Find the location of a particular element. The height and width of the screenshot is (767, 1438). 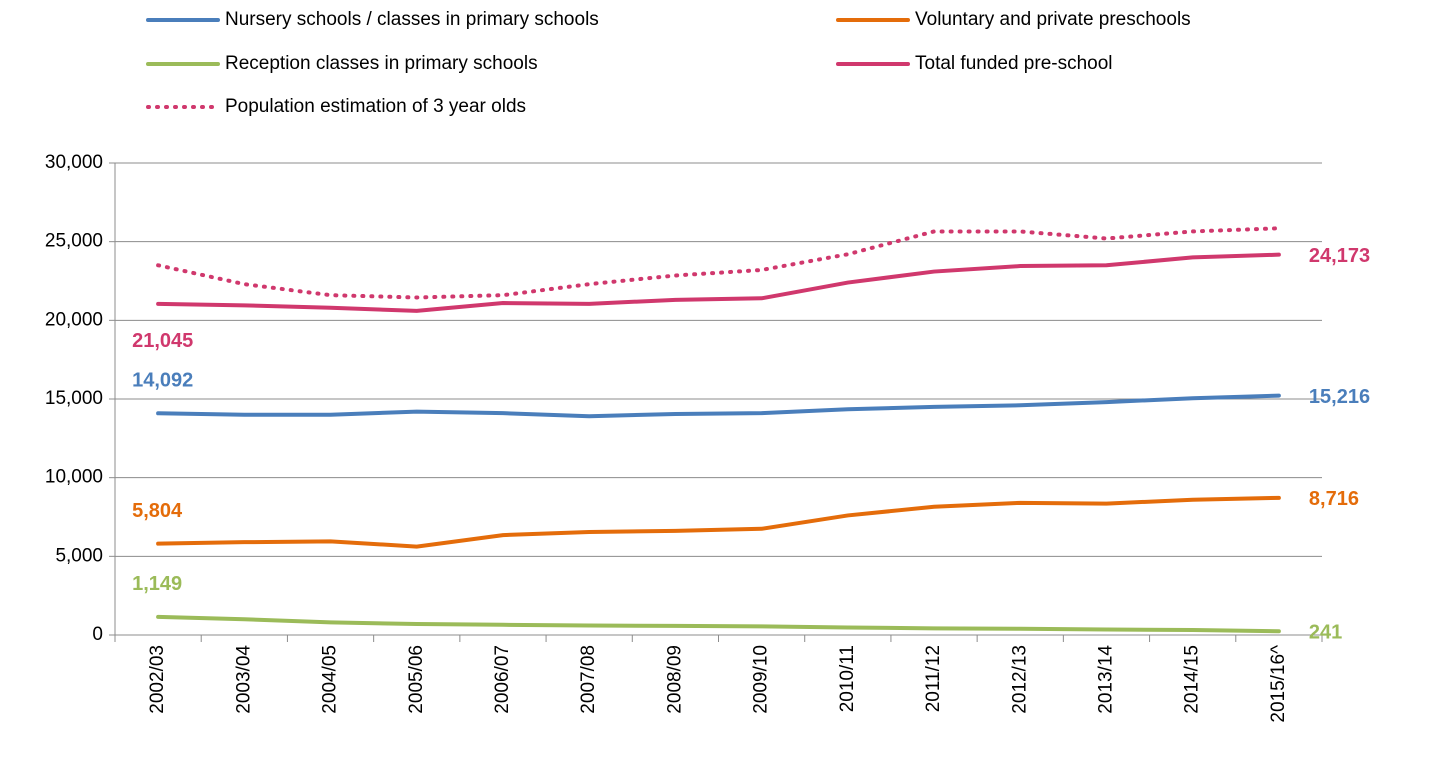

x-tick-label: 2011/12 is located at coordinates (933, 678).